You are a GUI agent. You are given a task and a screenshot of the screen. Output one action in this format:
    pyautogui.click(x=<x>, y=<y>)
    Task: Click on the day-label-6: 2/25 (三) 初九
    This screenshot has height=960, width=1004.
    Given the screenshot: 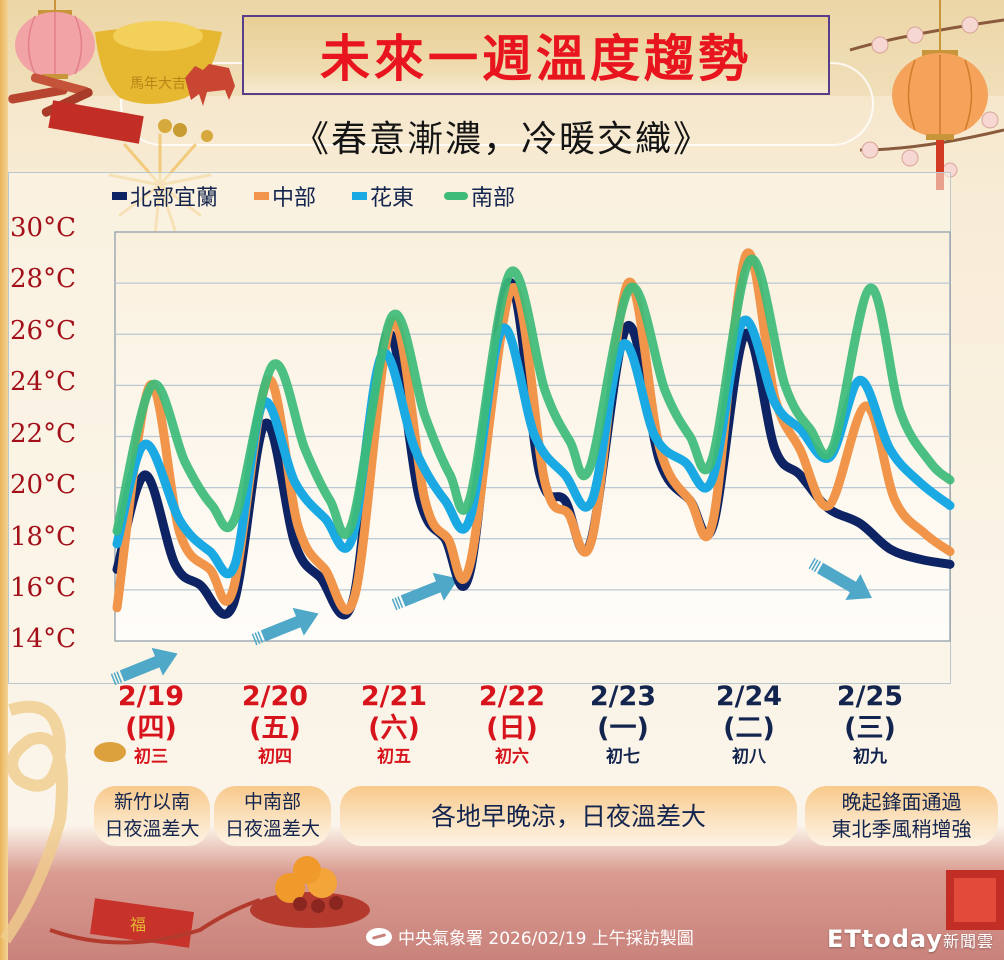 What is the action you would take?
    pyautogui.click(x=870, y=725)
    